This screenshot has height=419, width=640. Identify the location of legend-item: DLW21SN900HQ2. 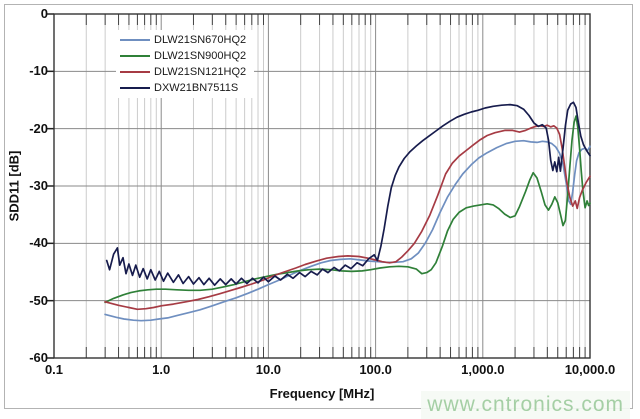
(183, 56).